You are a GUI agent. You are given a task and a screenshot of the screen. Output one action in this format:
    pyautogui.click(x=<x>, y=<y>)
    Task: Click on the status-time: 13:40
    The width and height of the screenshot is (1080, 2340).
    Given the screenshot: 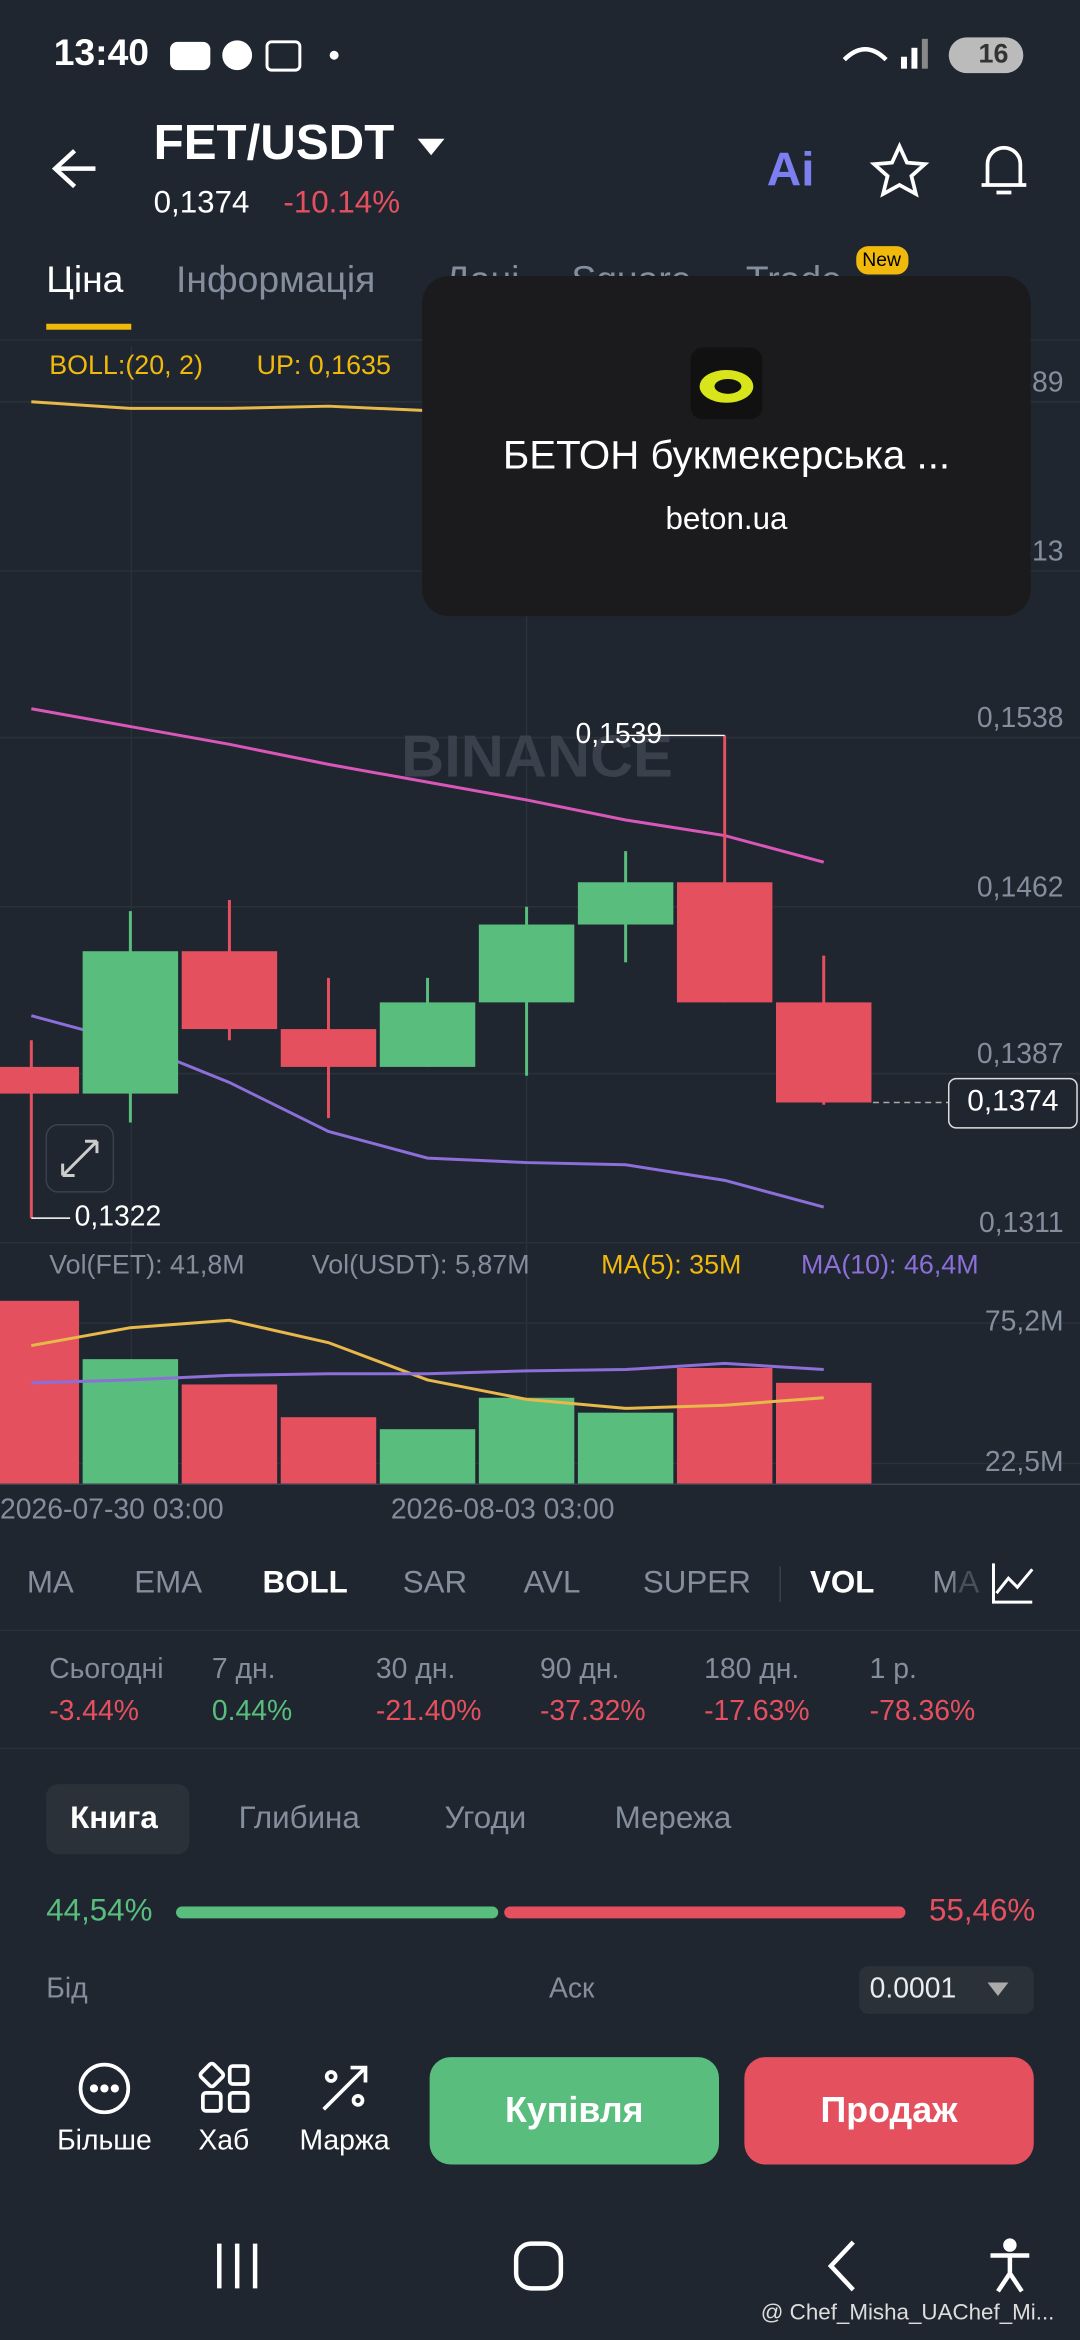 What is the action you would take?
    pyautogui.click(x=101, y=52)
    